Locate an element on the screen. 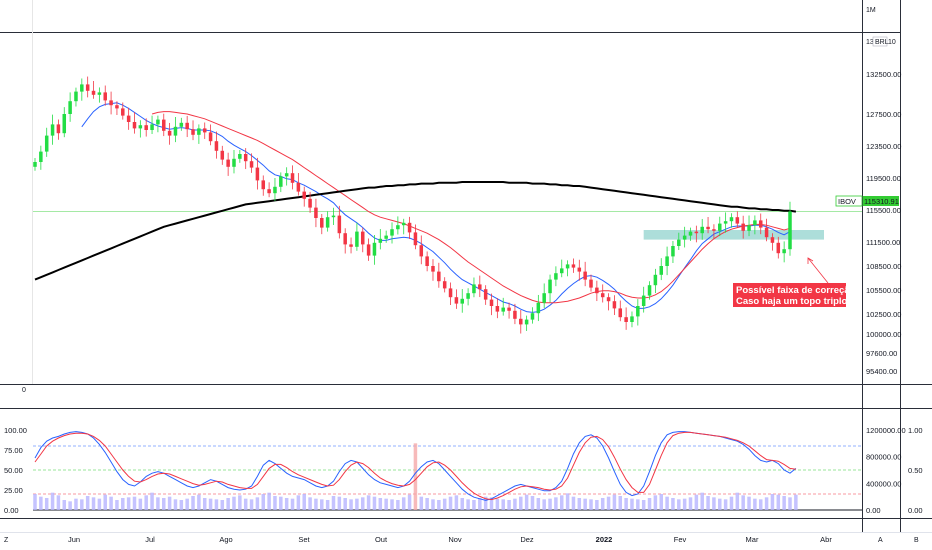  time-tick-label: Out is located at coordinates (381, 539).